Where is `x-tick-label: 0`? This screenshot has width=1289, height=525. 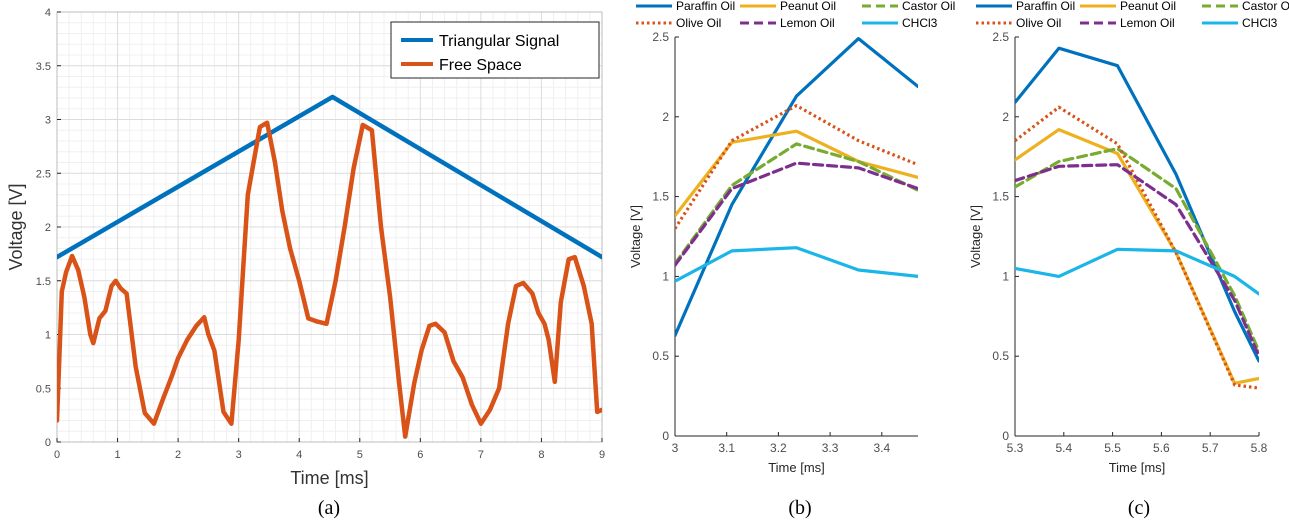 x-tick-label: 0 is located at coordinates (57, 455).